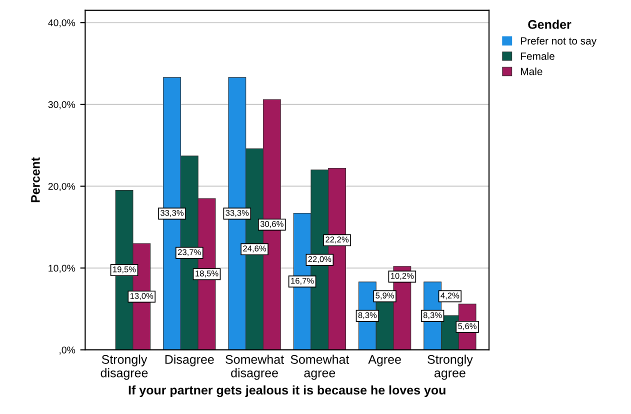 The image size is (631, 414). Describe the element at coordinates (450, 296) in the screenshot. I see `data-label: 4,2%` at that location.